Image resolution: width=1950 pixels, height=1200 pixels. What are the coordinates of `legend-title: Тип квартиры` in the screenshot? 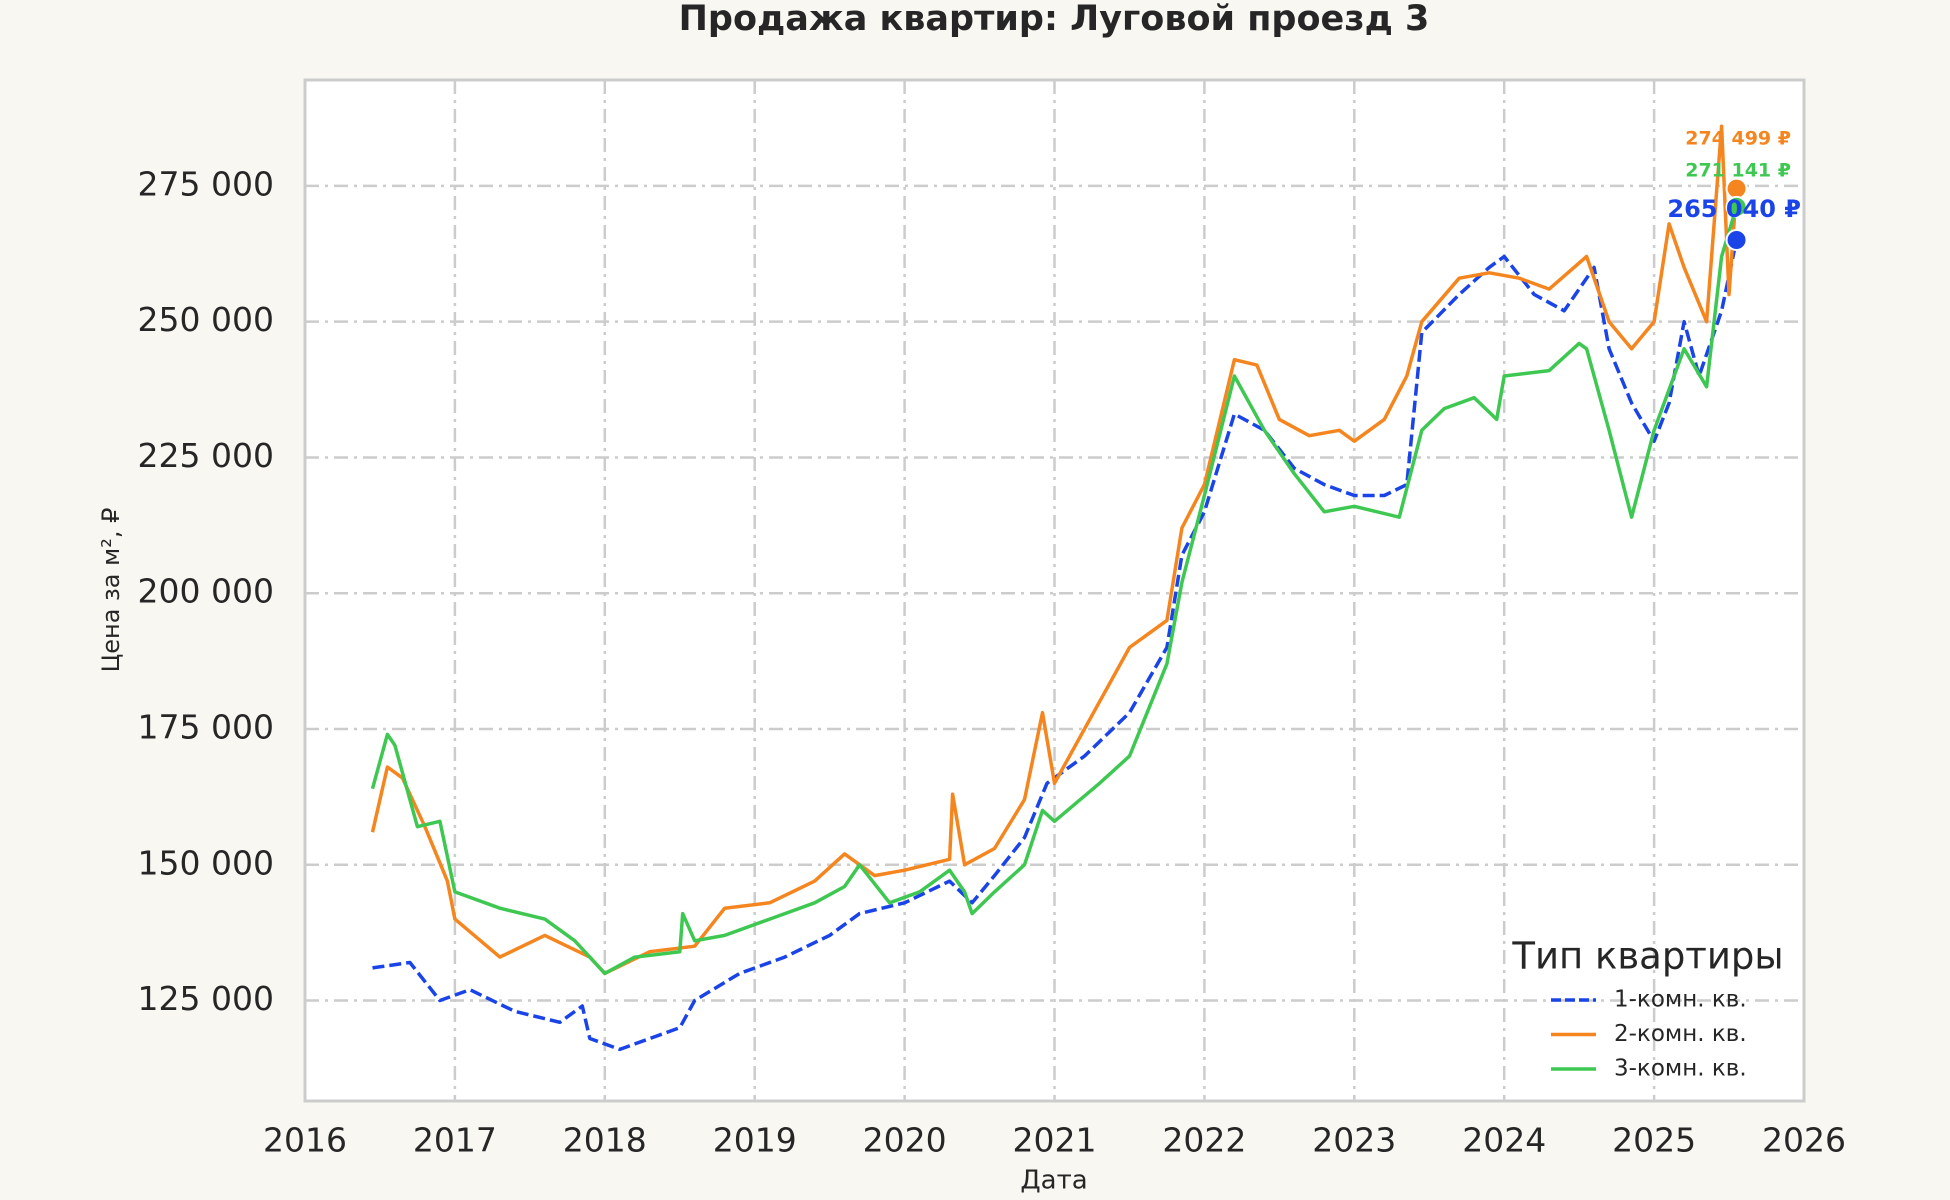 It's located at (1647, 956).